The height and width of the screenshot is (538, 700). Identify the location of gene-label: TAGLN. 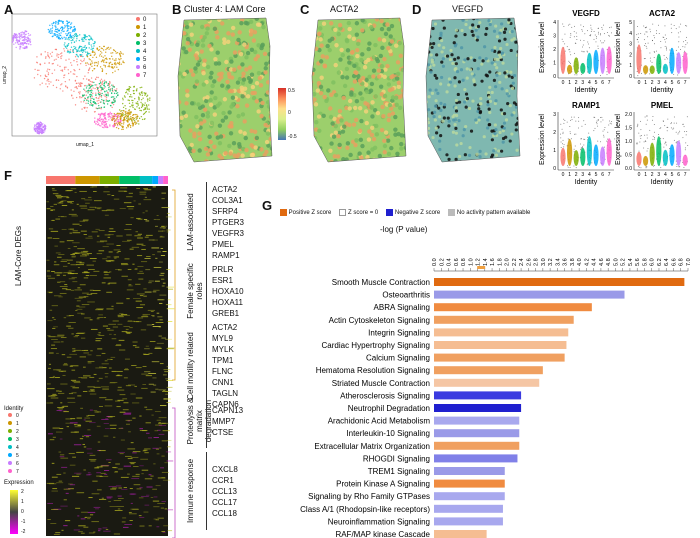
(225, 393).